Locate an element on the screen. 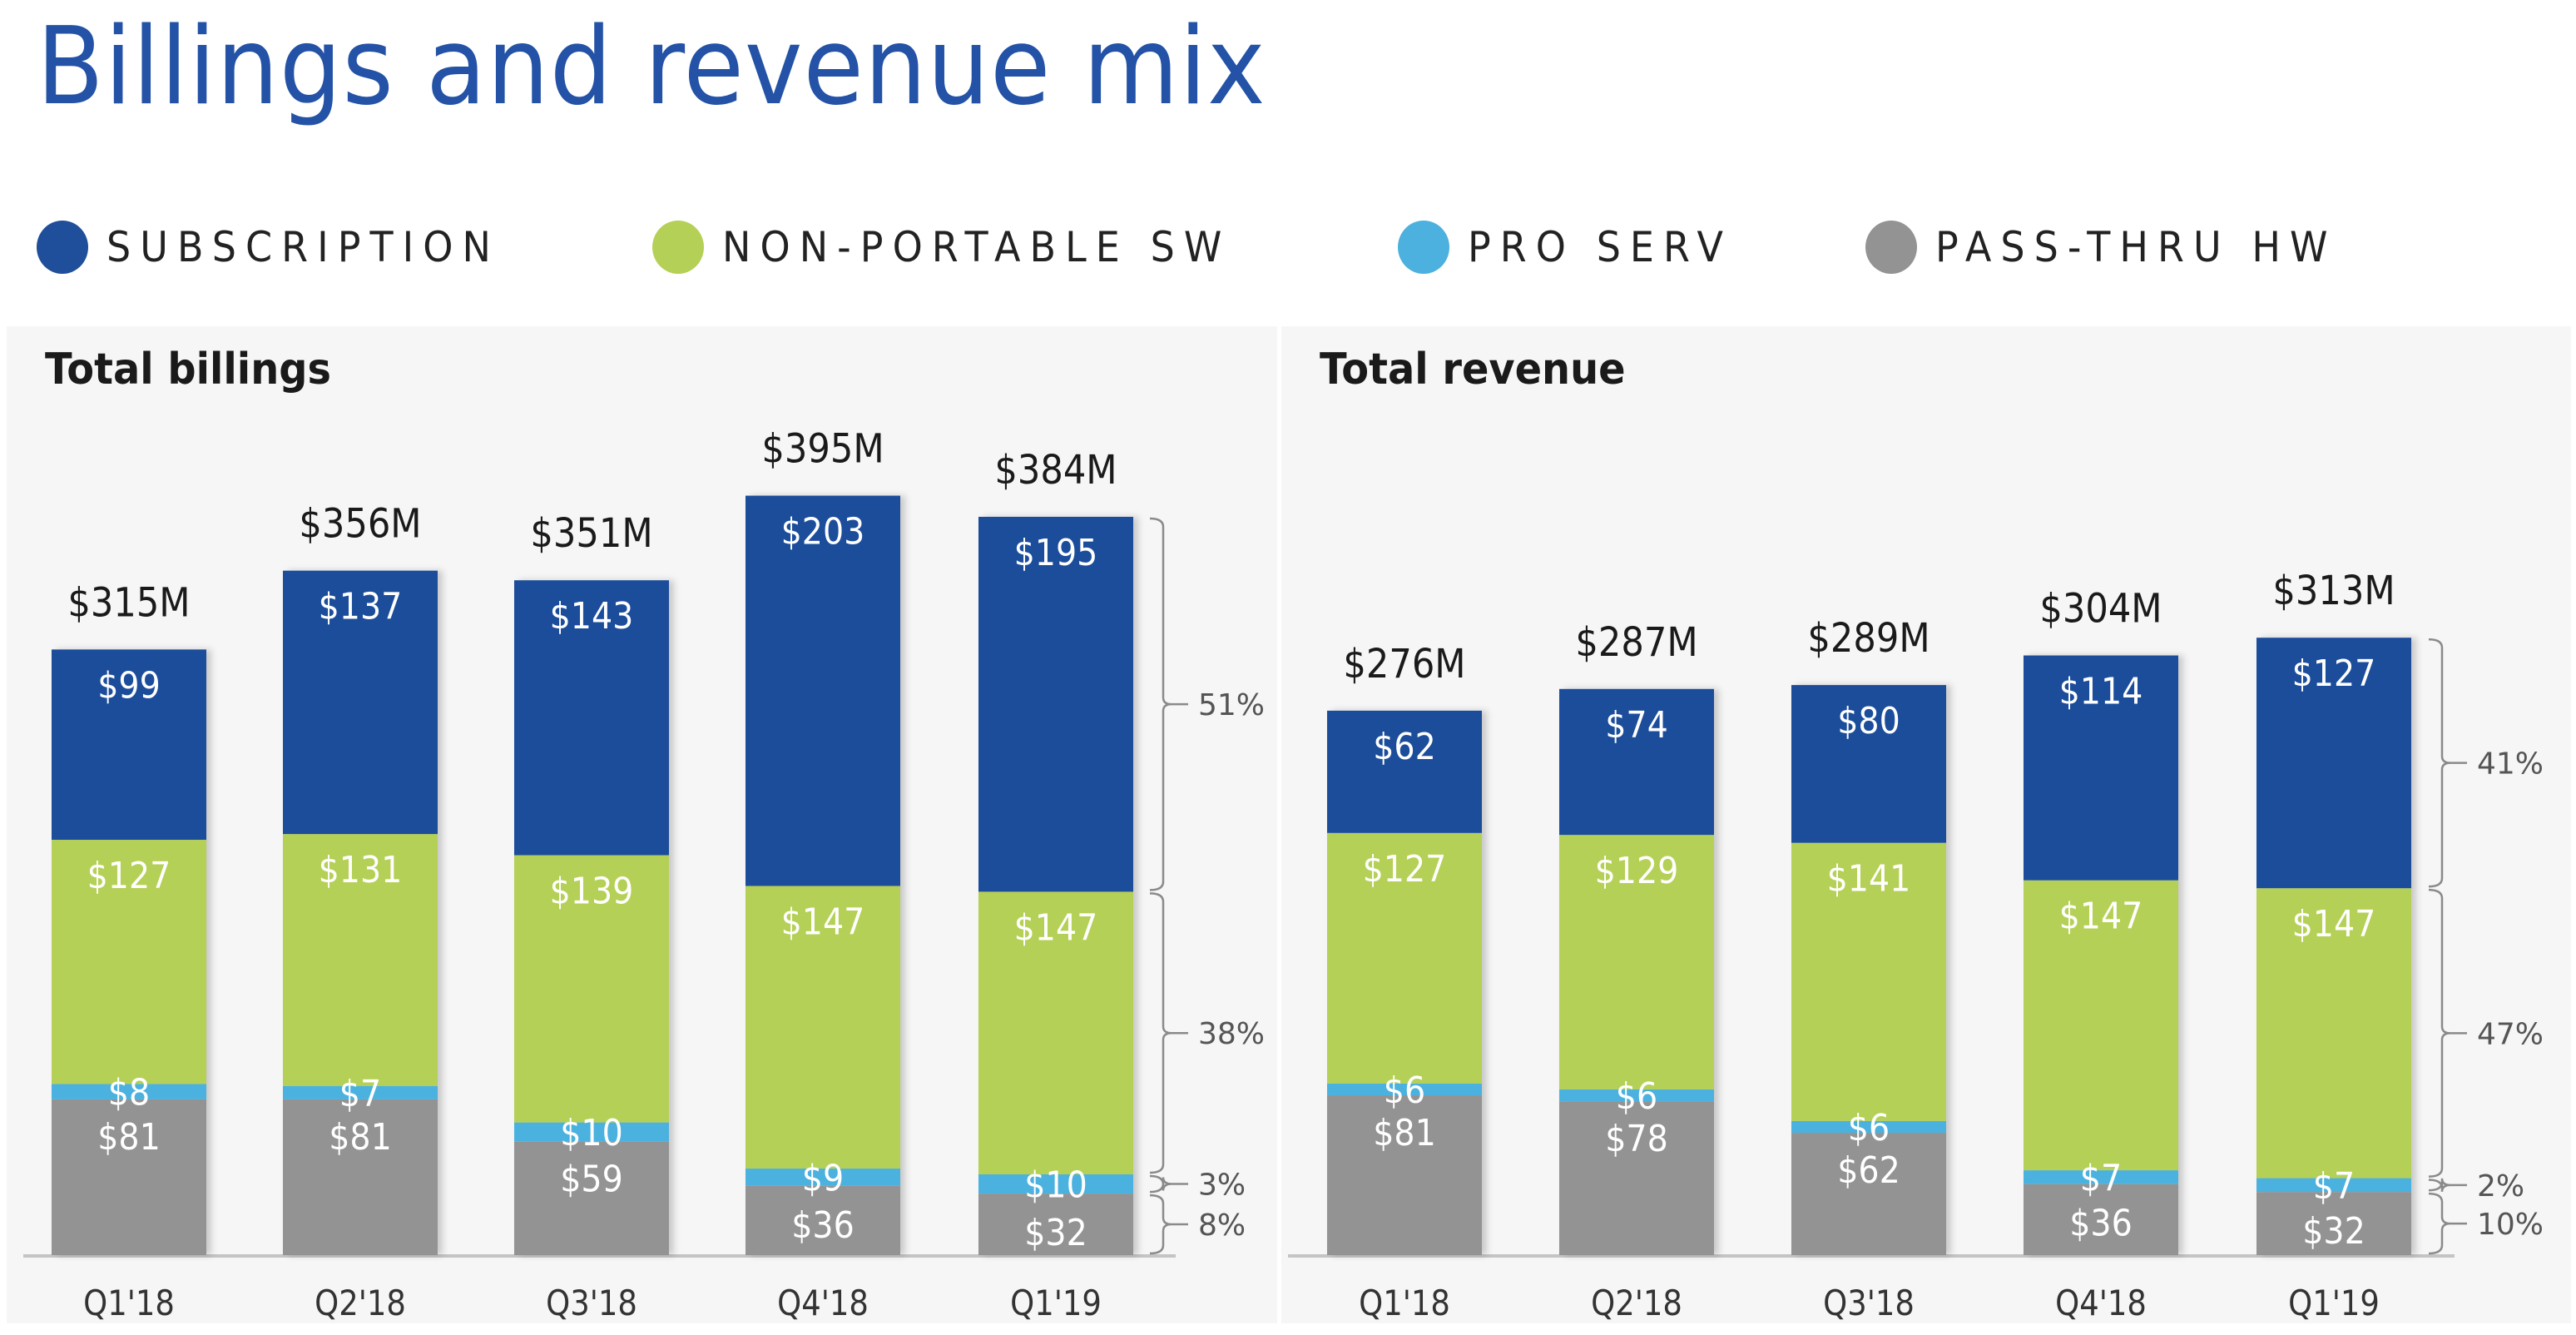  bar-total-label: $276M is located at coordinates (1404, 664).